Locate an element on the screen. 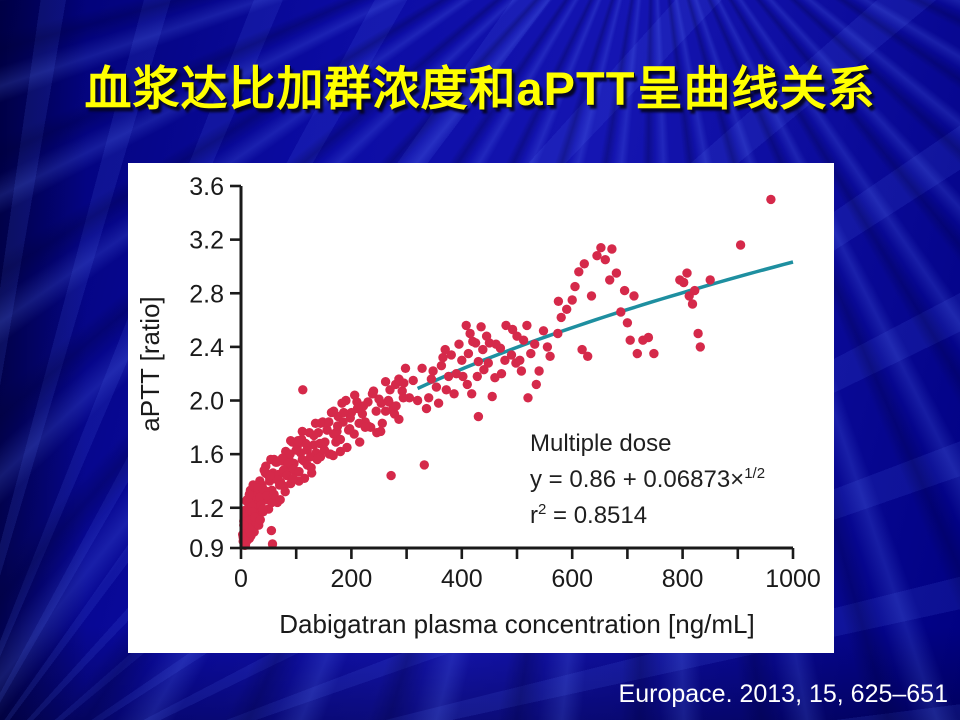 The width and height of the screenshot is (960, 720). y-tick-label: 0.9 is located at coordinates (206, 549).